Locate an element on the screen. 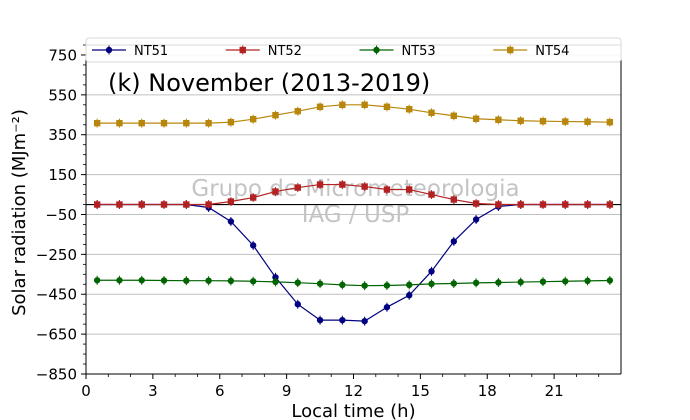 Image resolution: width=690 pixels, height=420 pixels. legend-label: NT52 is located at coordinates (285, 51).